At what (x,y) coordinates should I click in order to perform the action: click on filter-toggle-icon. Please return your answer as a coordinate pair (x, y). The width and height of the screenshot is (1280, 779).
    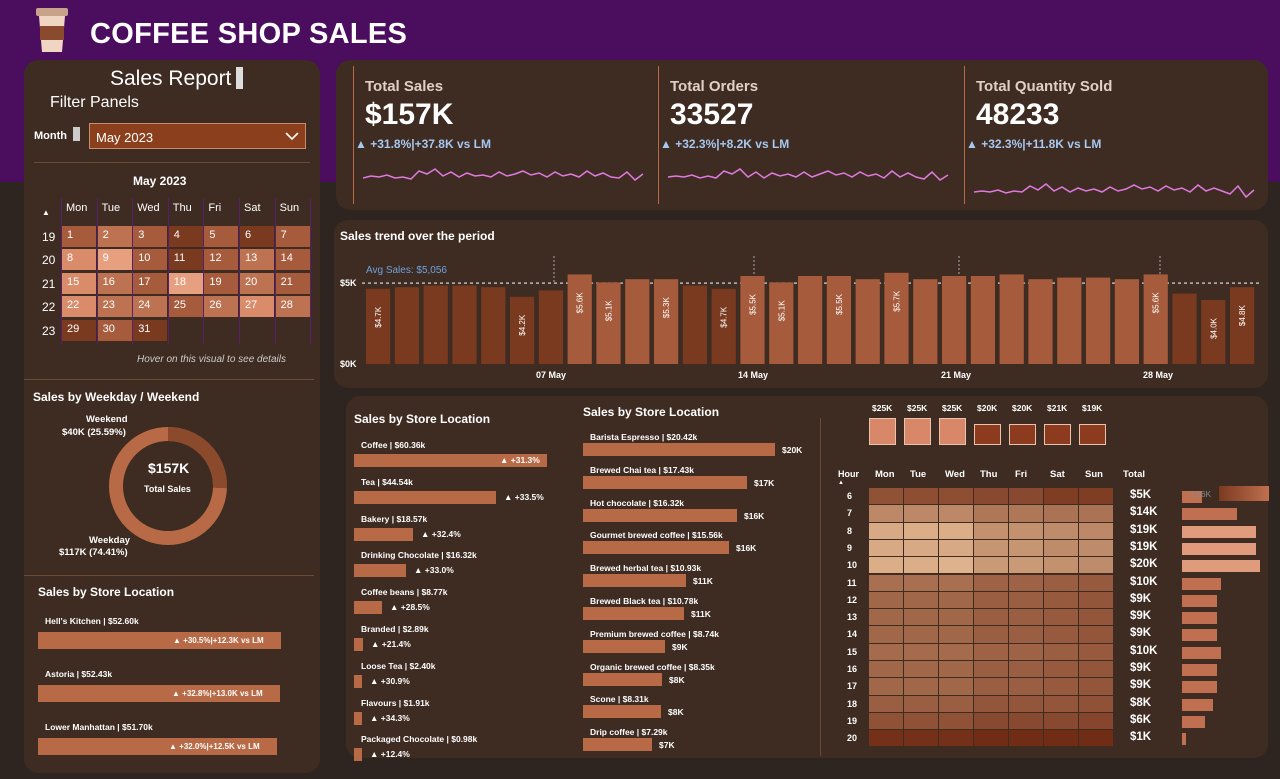
    Looking at the image, I should click on (239, 78).